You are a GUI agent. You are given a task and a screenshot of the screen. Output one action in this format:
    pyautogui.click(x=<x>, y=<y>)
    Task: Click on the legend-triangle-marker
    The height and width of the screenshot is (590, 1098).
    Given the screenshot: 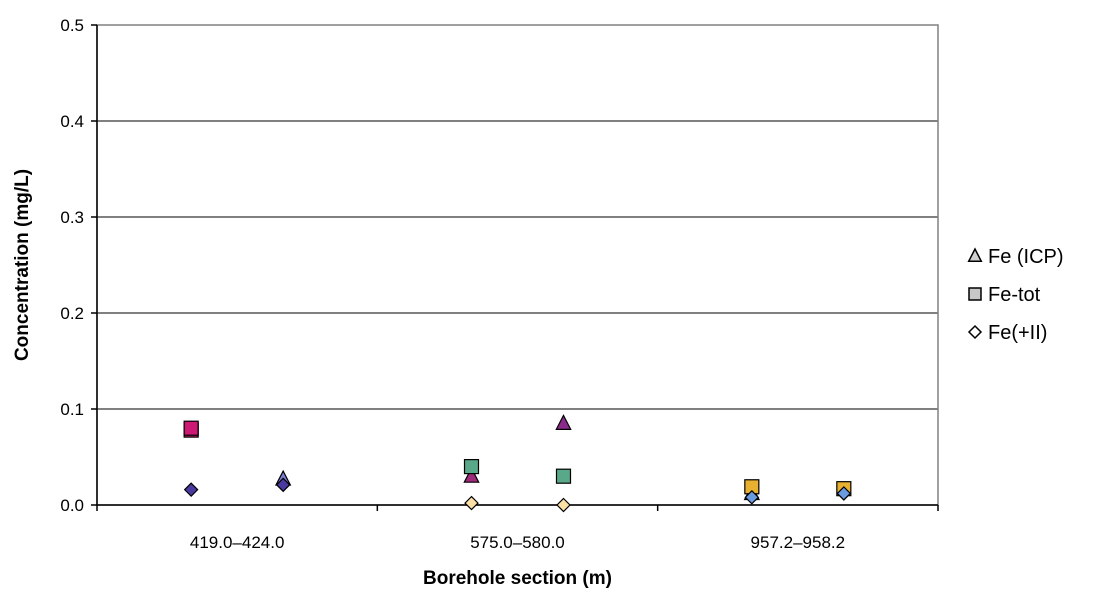 What is the action you would take?
    pyautogui.click(x=975, y=254)
    